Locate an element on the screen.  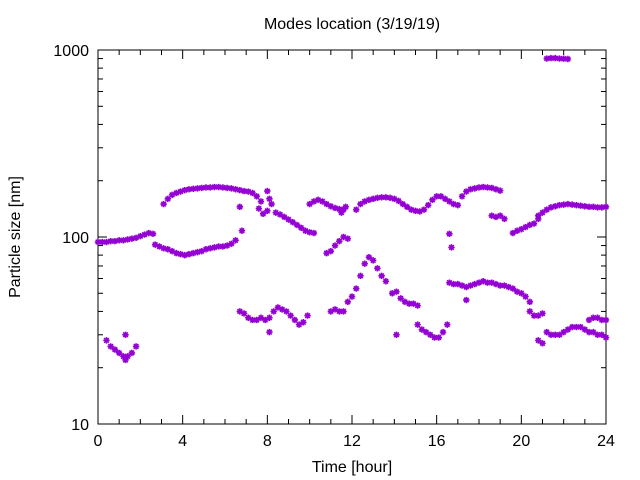
y-axis-label: Particle size [nm] is located at coordinates (15, 237).